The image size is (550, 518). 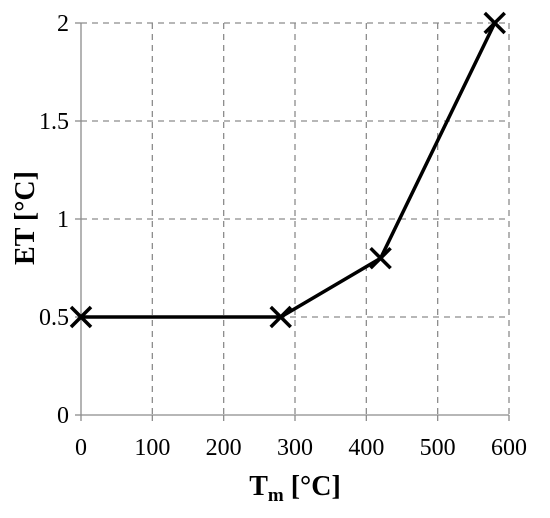 I want to click on y-tick-label: 0.5, so click(x=54, y=318).